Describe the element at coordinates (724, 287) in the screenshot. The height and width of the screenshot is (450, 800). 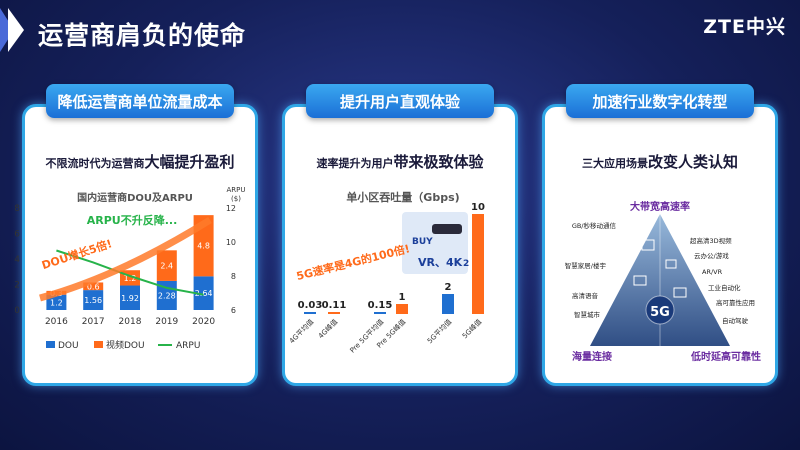
I see `right-item: 工业自动化` at that location.